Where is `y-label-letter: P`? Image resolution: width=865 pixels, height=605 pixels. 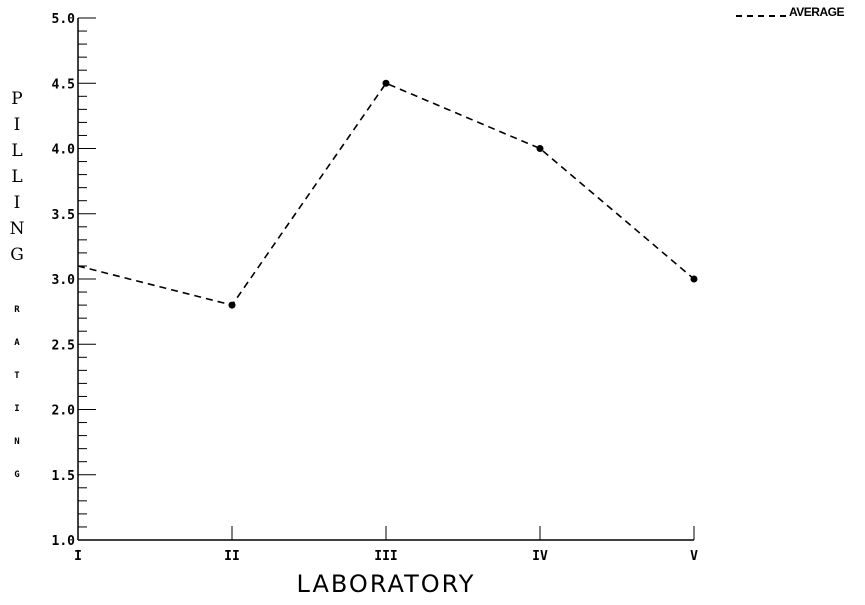 y-label-letter: P is located at coordinates (16, 99).